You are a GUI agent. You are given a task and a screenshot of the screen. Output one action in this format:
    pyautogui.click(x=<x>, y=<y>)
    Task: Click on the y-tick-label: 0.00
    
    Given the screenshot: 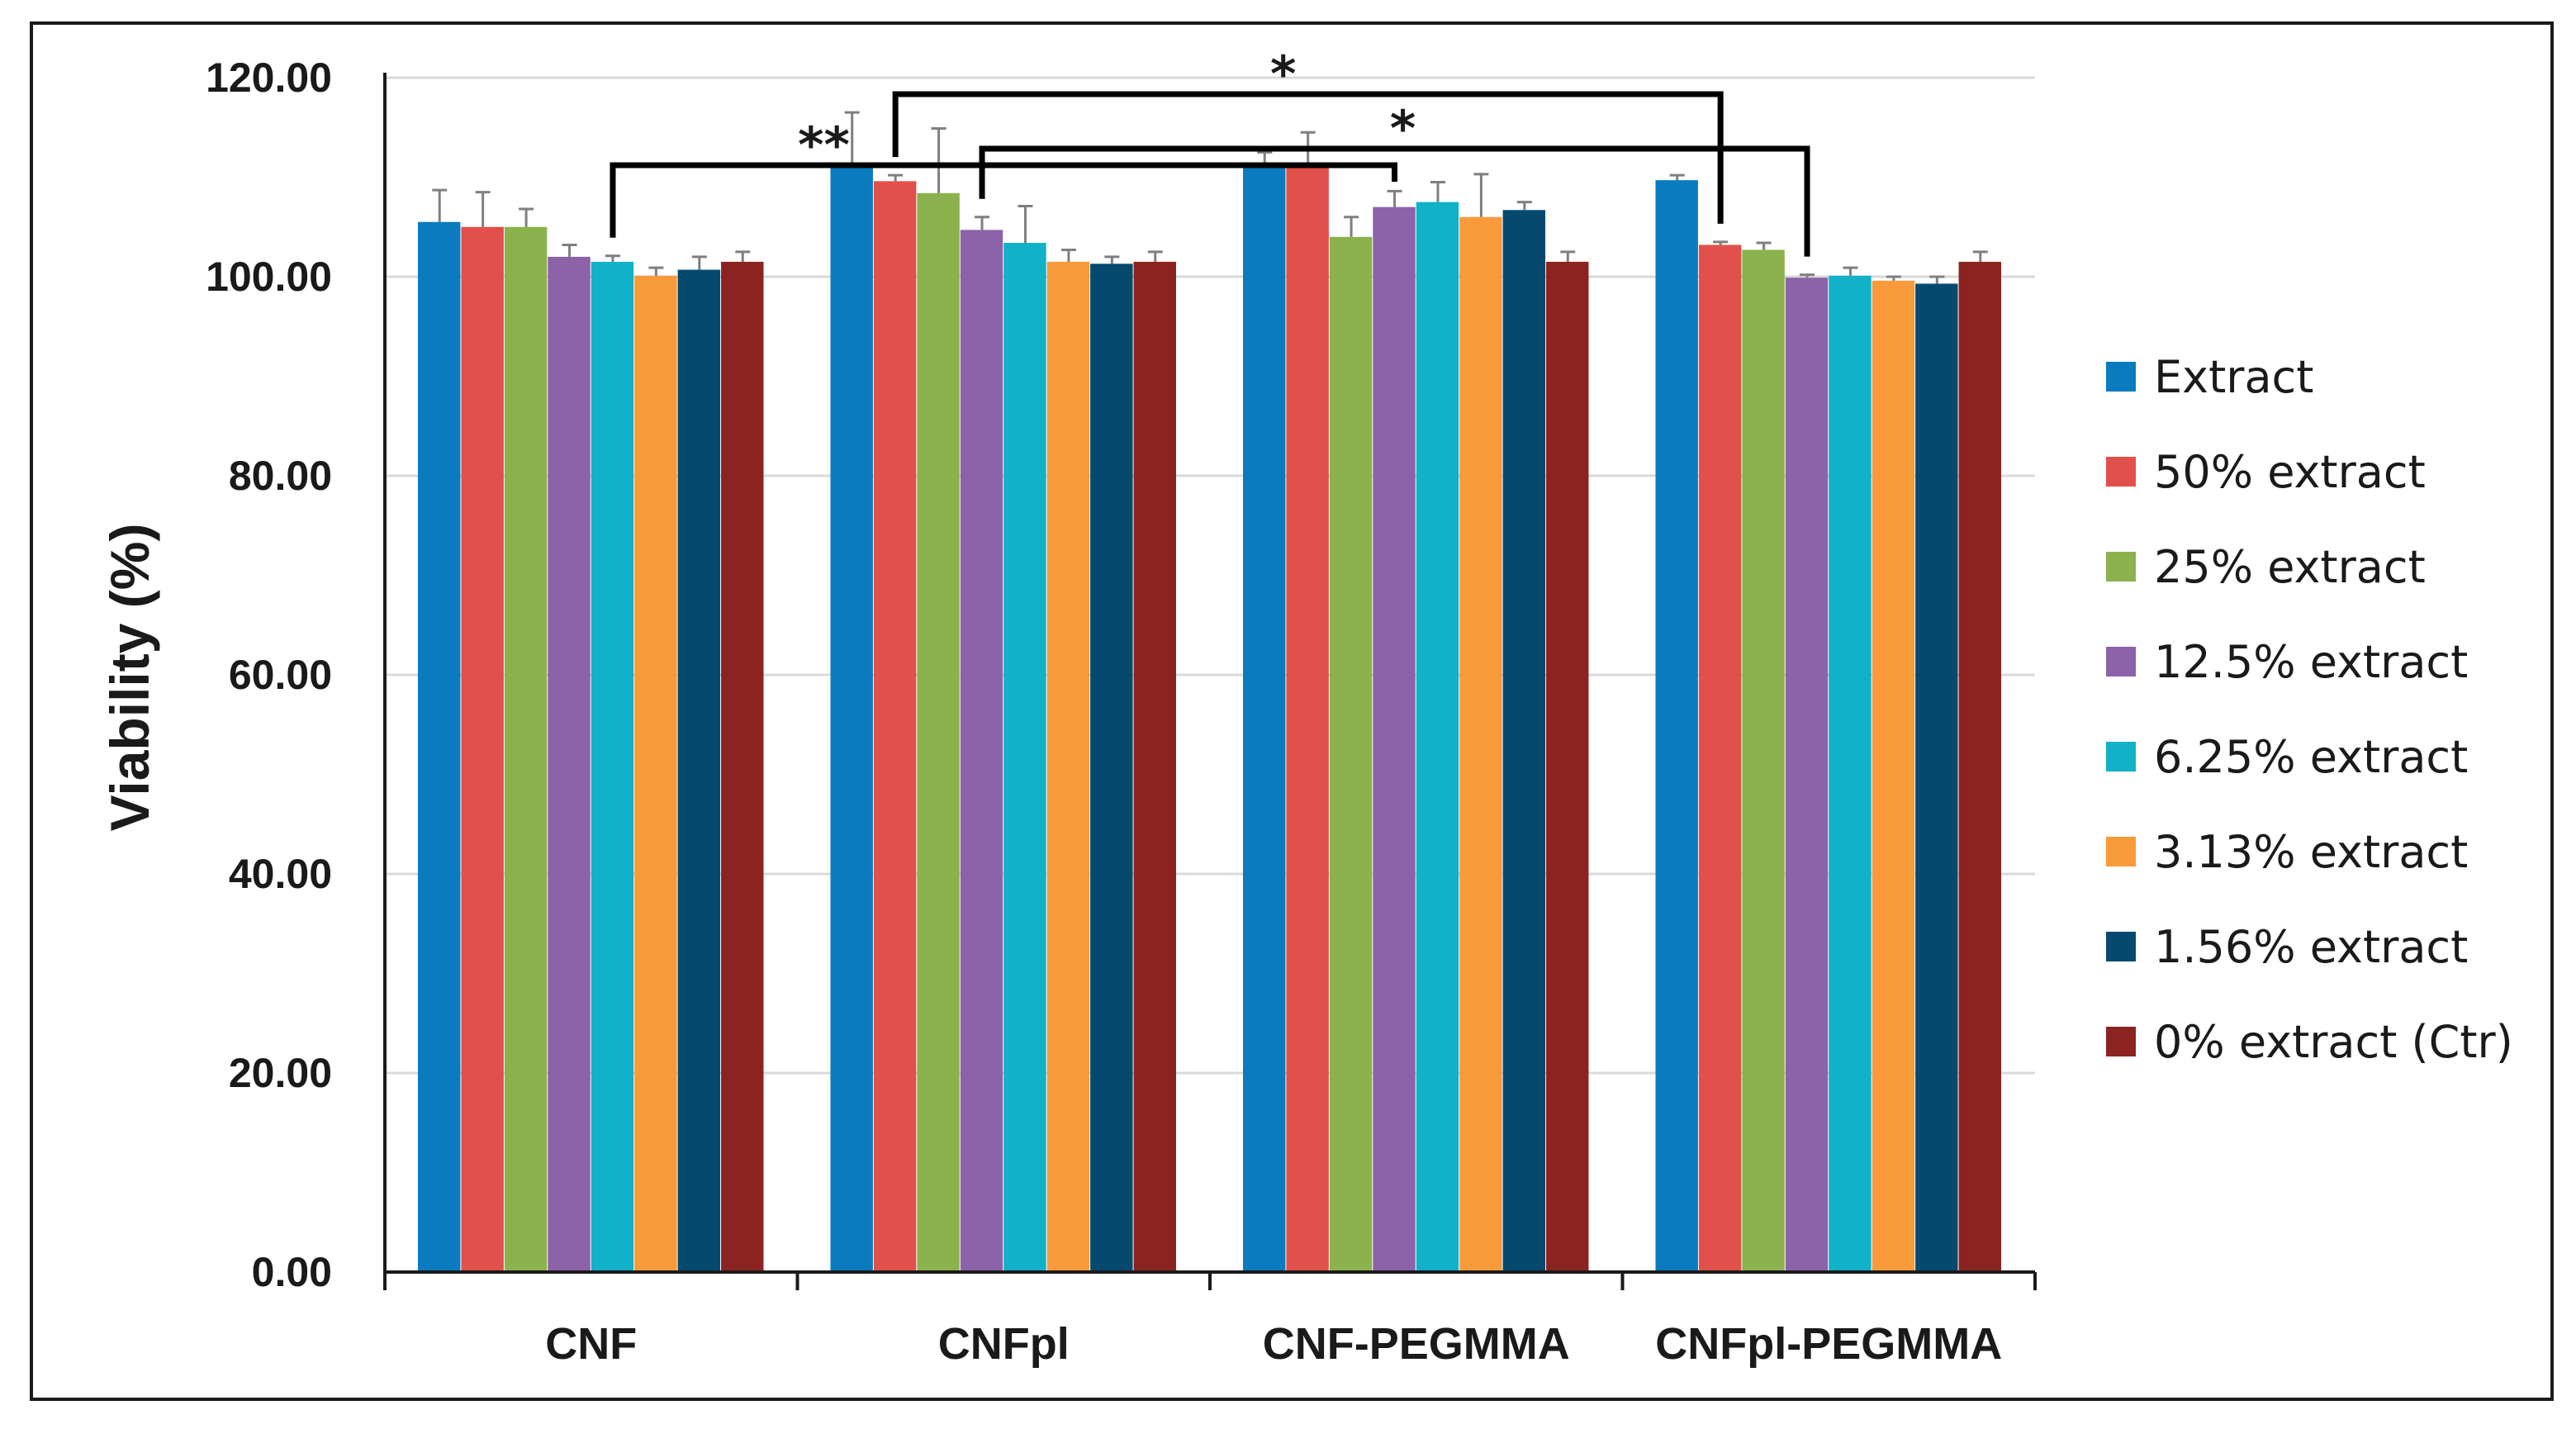 What is the action you would take?
    pyautogui.click(x=292, y=1272)
    